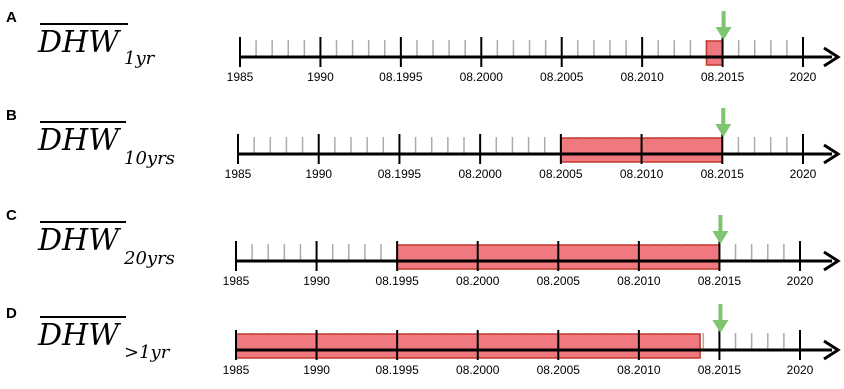  What do you see at coordinates (147, 352) in the screenshot?
I see `dhw-subscript: >1yr` at bounding box center [147, 352].